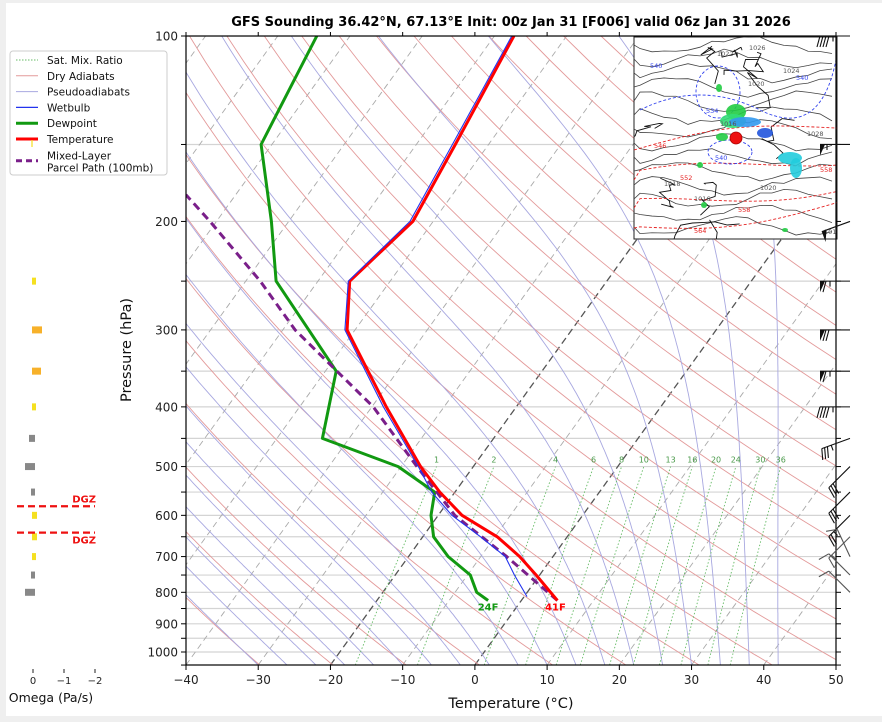  I want to click on mixing-ratio-label: 8, so click(621, 460).